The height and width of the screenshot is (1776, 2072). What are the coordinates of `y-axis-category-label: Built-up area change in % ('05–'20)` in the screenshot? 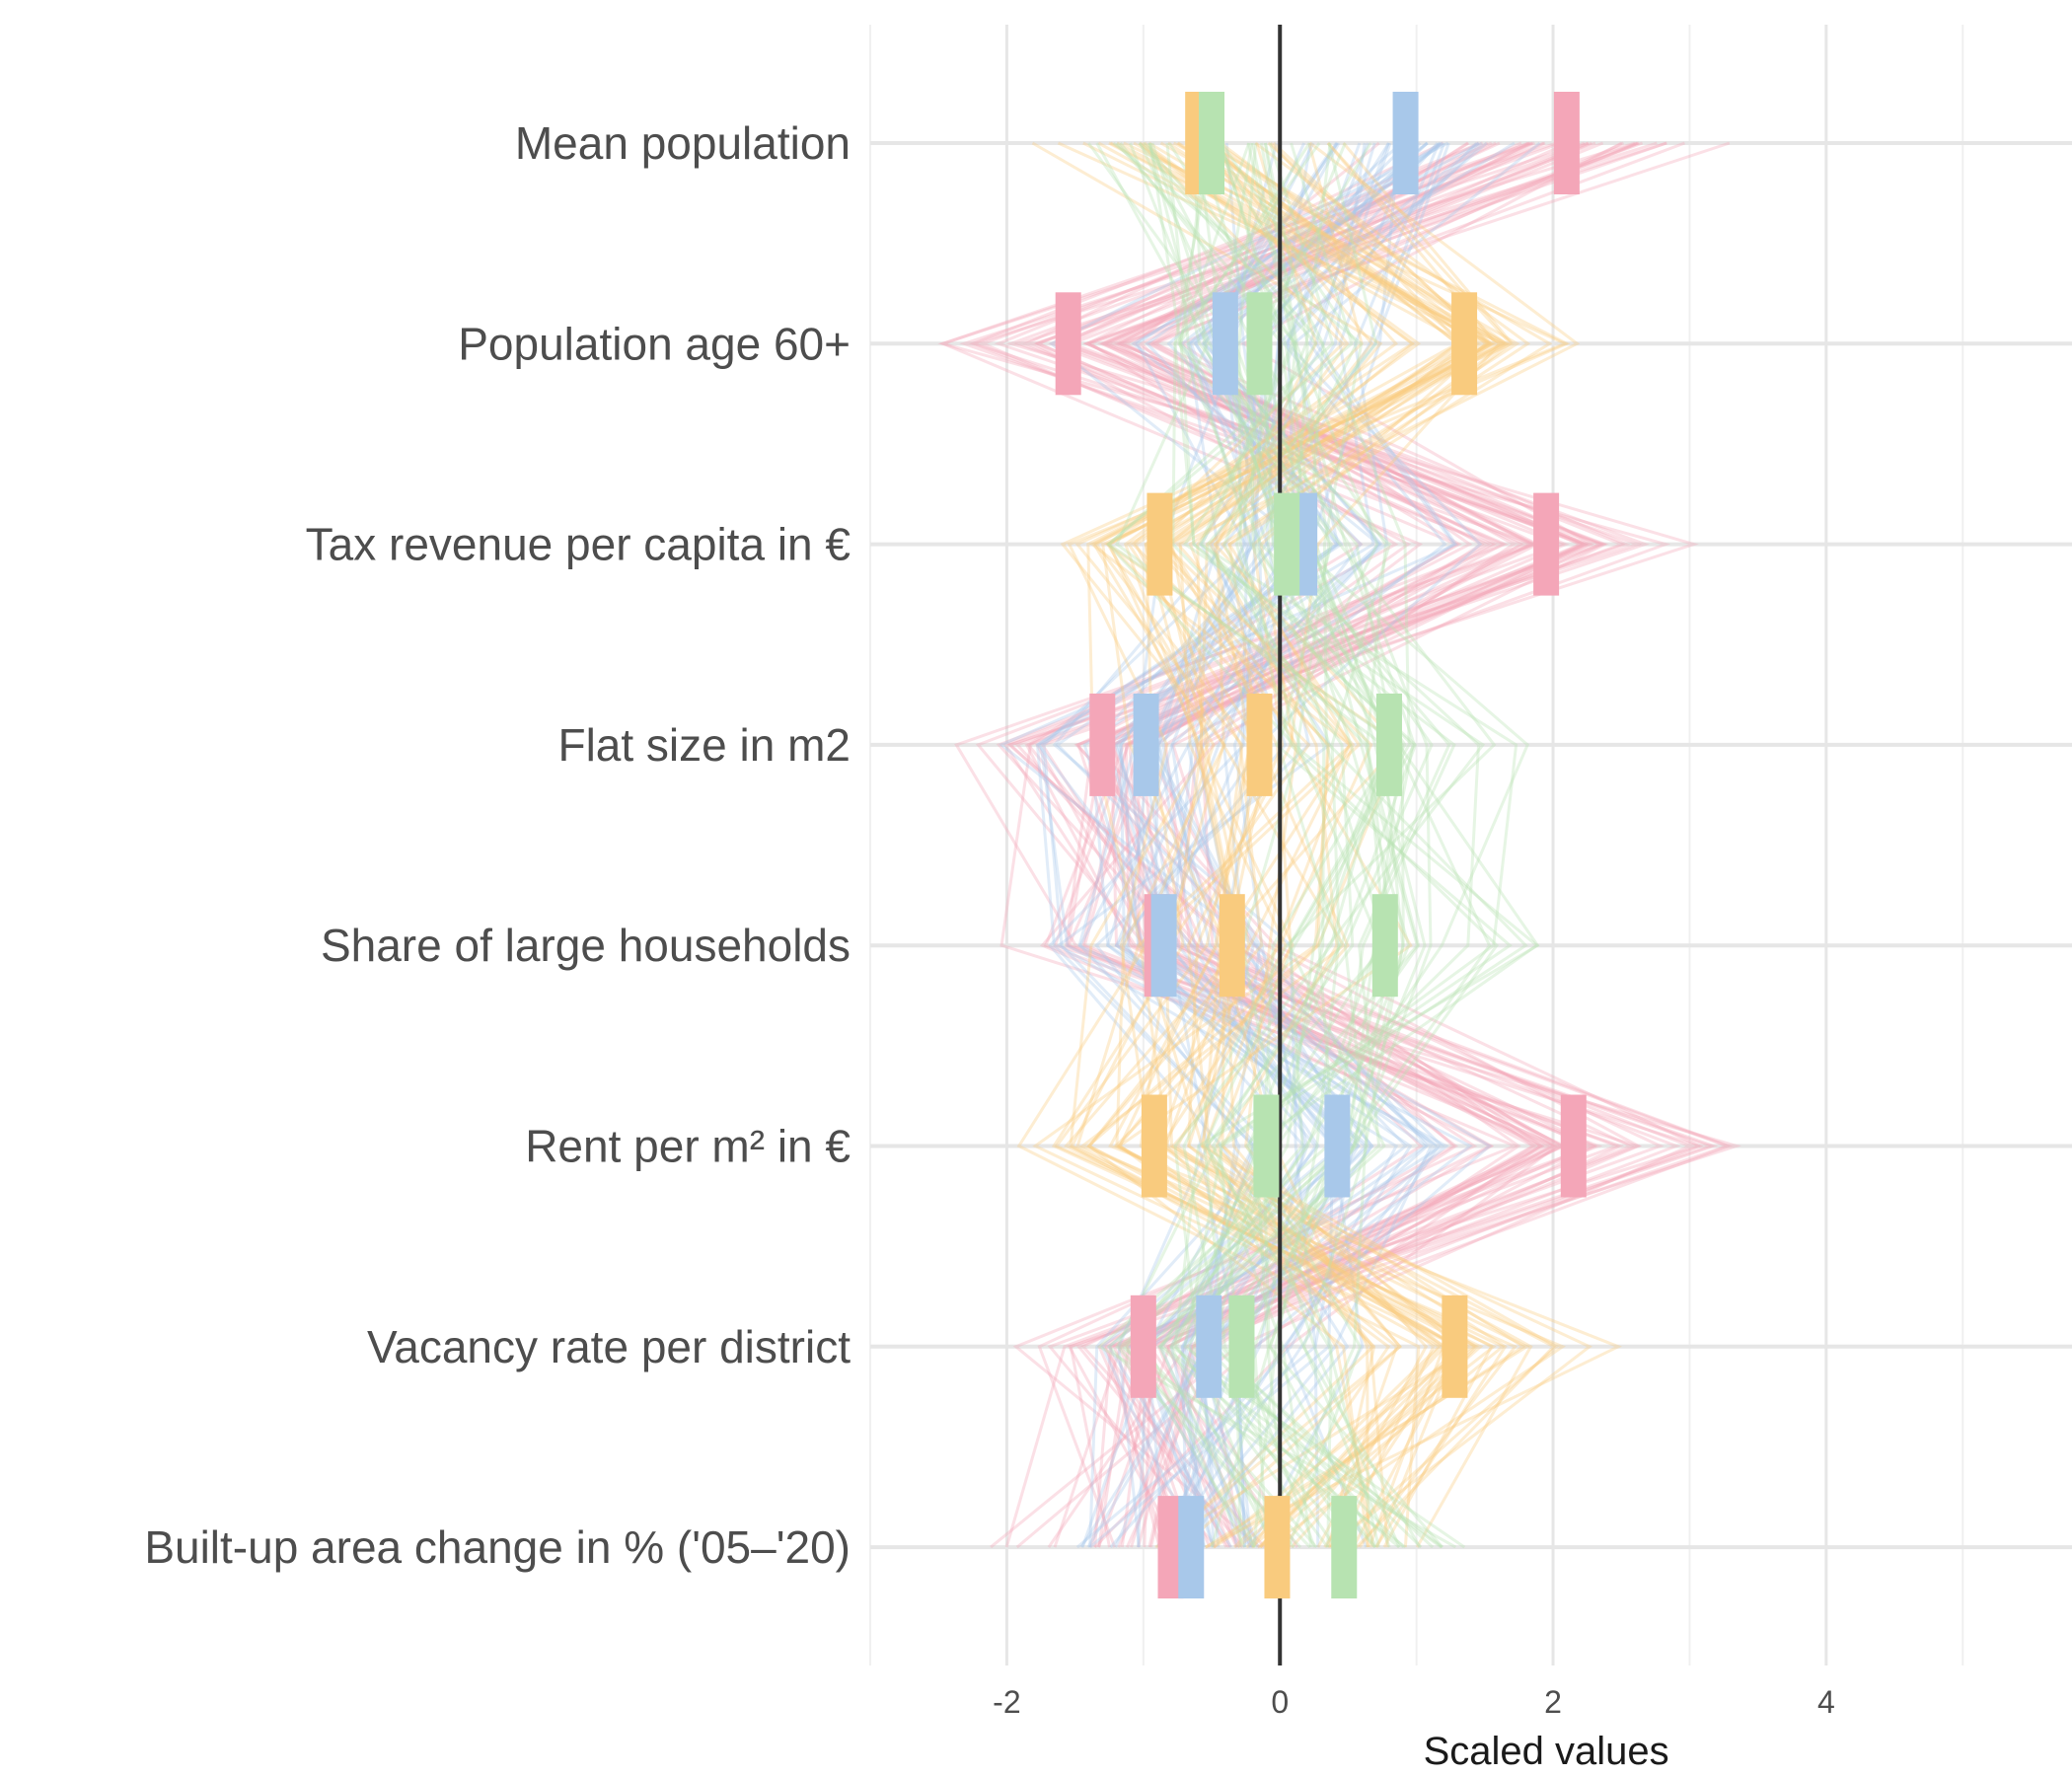 It's located at (498, 1547).